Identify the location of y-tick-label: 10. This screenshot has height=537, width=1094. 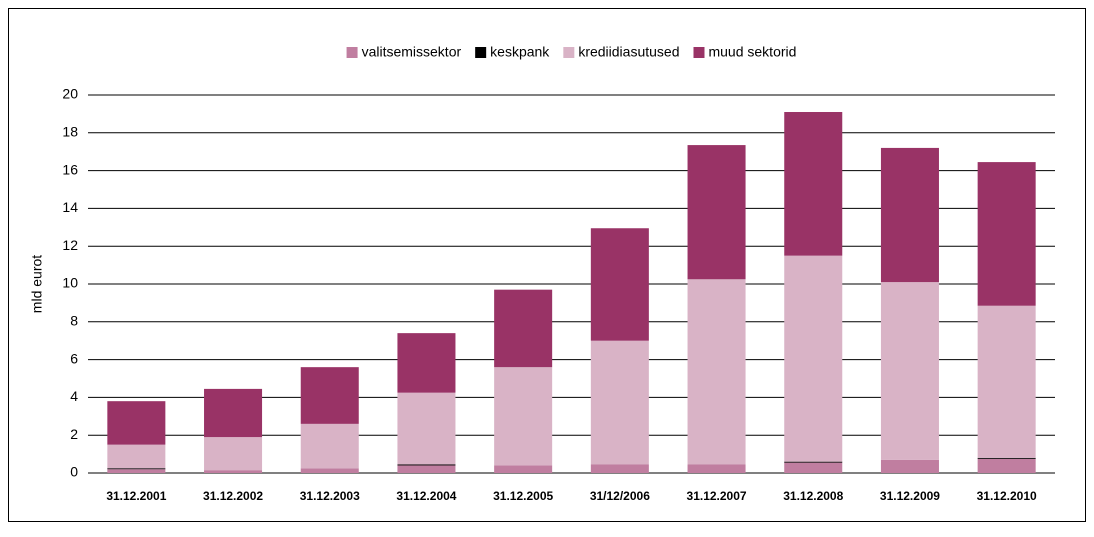
(70, 283).